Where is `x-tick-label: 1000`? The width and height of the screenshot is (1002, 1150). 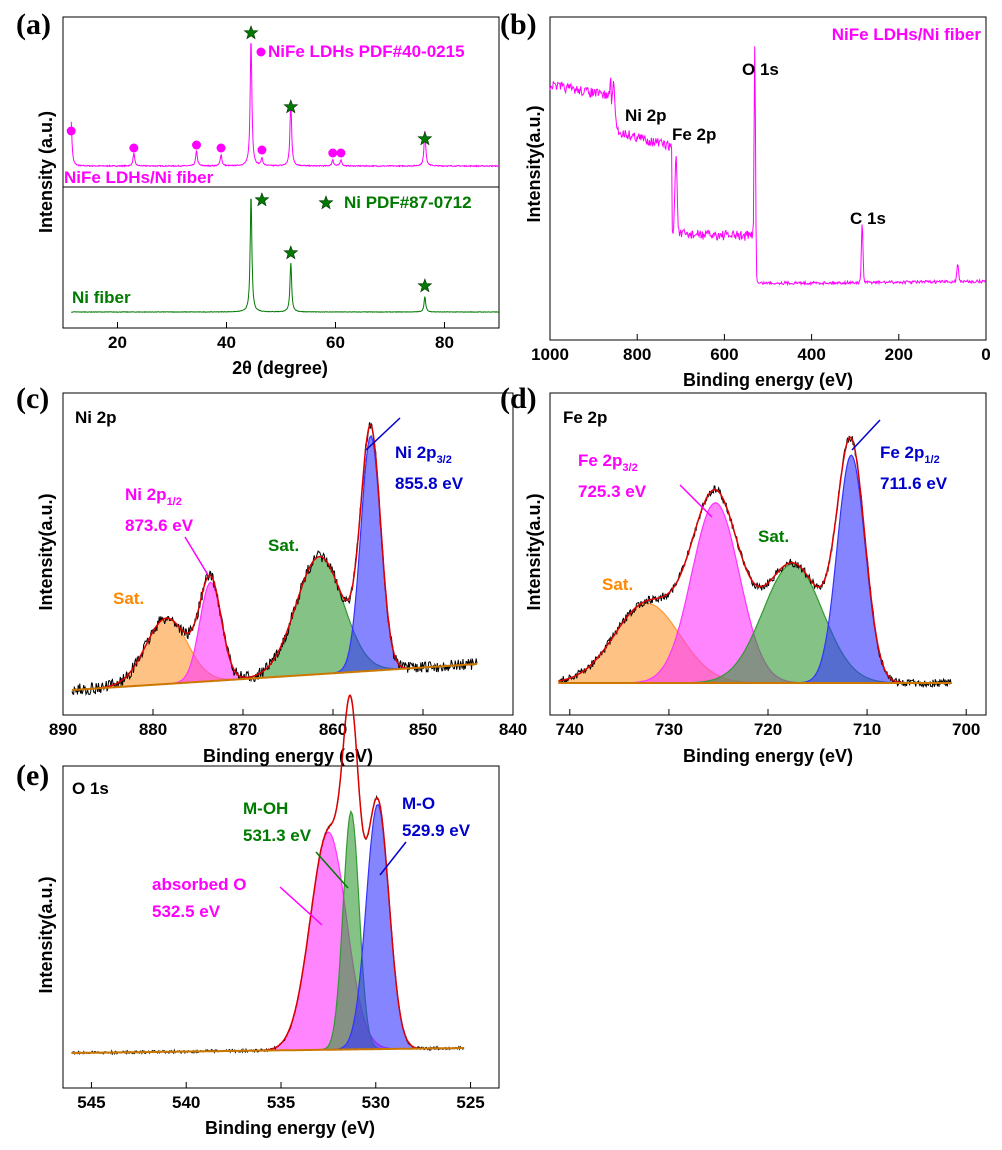
x-tick-label: 1000 is located at coordinates (550, 354).